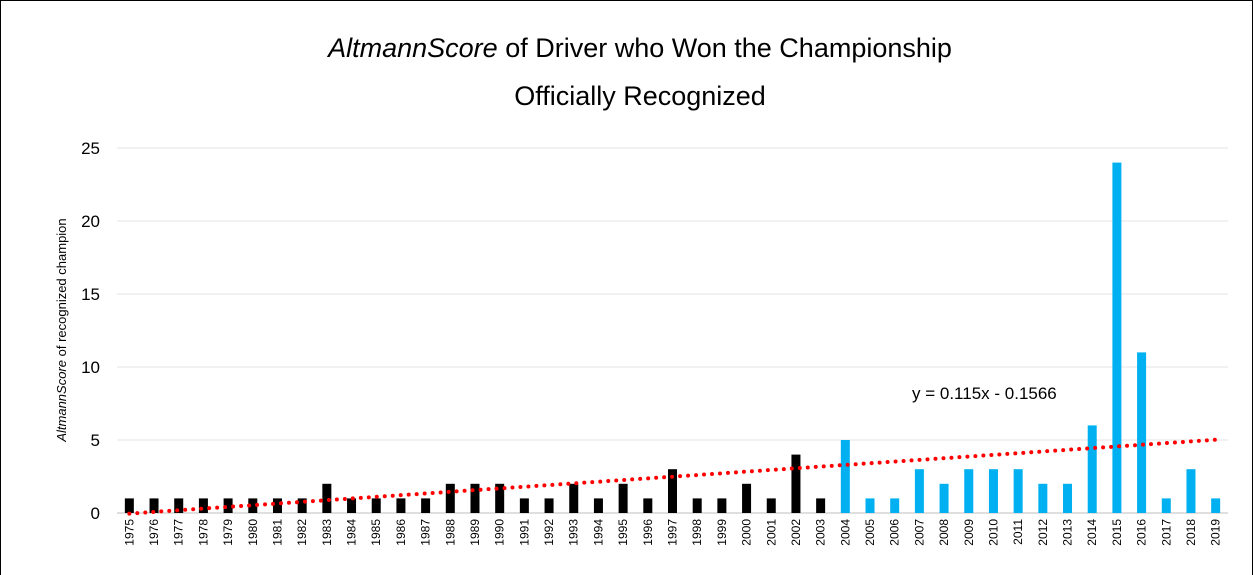  Describe the element at coordinates (426, 532) in the screenshot. I see `x-tick-label: 1987` at that location.